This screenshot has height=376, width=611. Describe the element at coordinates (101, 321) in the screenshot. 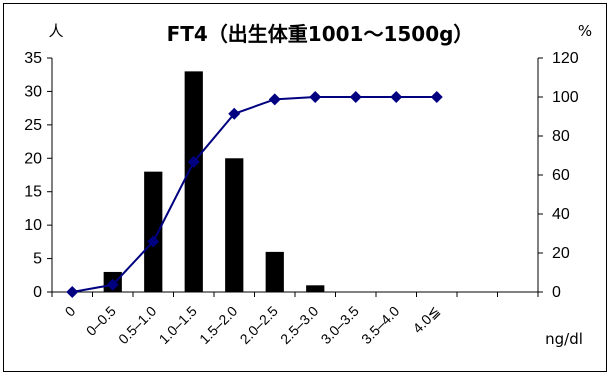

I see `x-tick-label: 0–0.5` at that location.